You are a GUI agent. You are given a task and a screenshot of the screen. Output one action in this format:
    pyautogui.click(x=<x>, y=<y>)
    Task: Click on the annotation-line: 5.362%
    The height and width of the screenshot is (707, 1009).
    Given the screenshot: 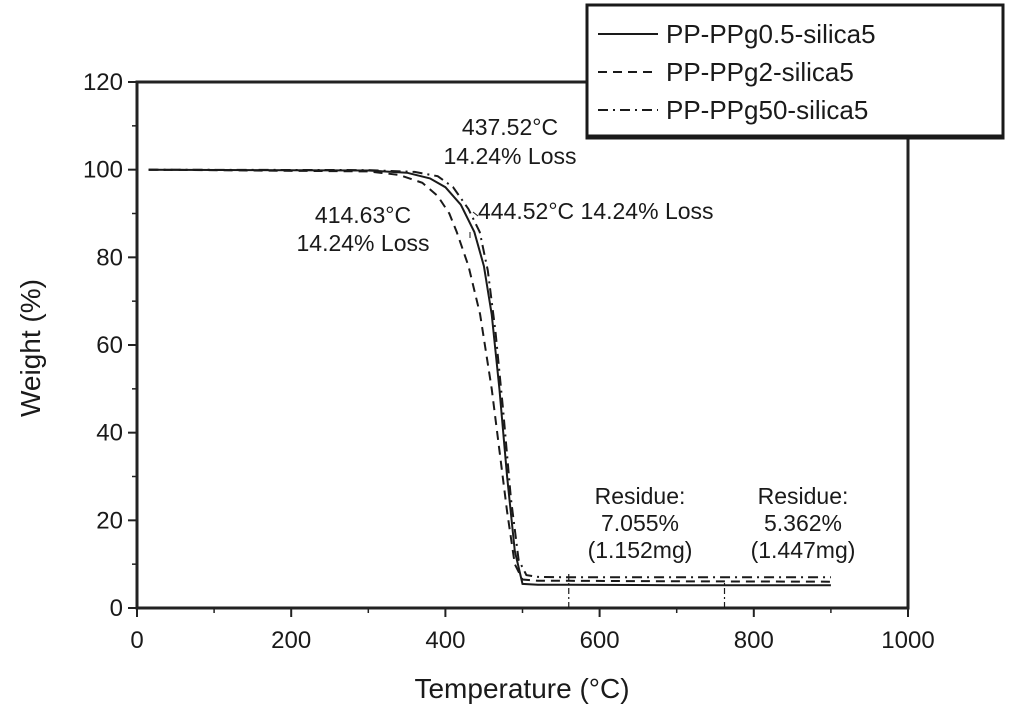 What is the action you would take?
    pyautogui.click(x=803, y=523)
    